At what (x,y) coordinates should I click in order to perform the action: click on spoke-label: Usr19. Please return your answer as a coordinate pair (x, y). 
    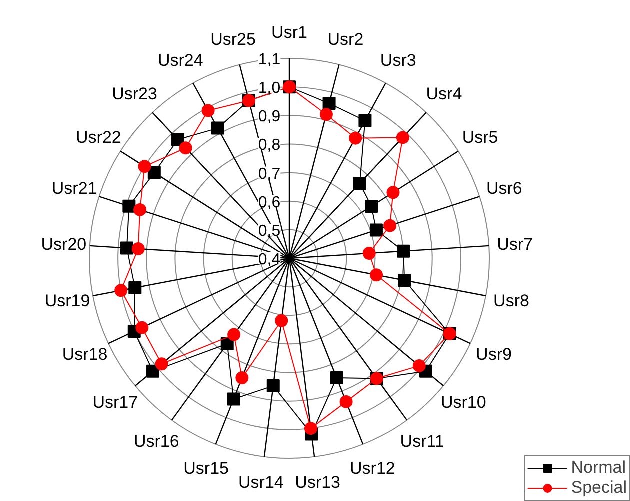
    Looking at the image, I should click on (67, 300).